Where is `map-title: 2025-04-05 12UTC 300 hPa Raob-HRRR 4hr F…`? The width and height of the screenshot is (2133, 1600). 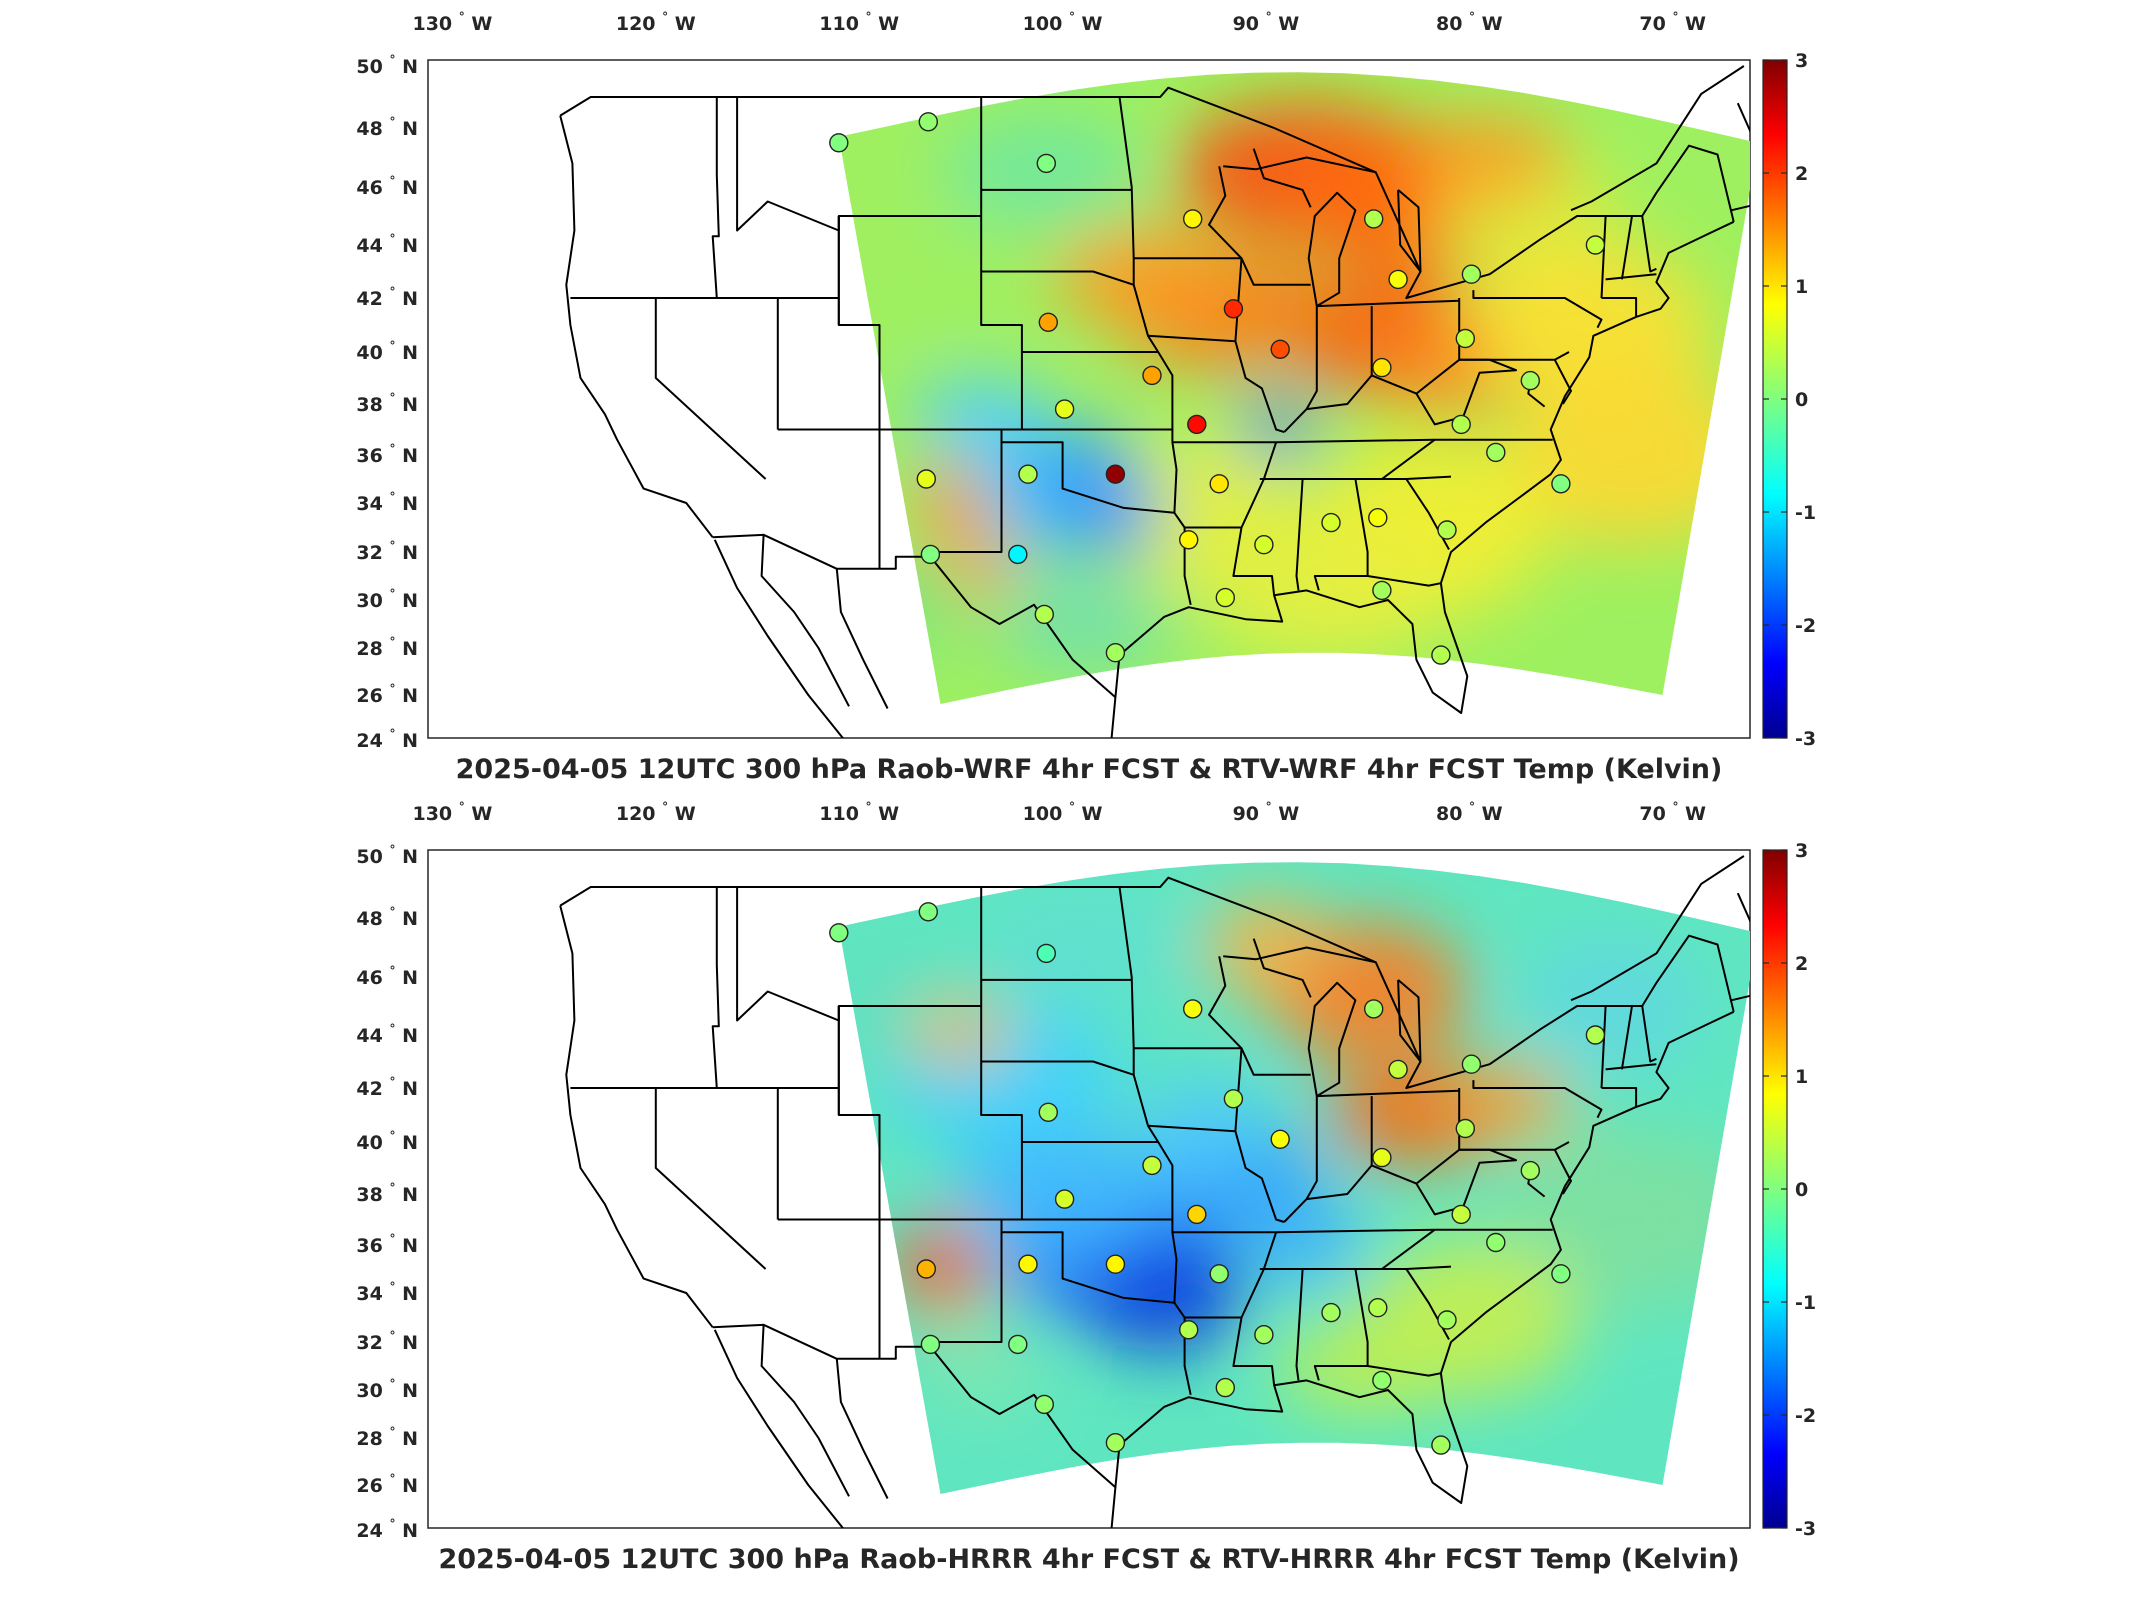 map-title: 2025-04-05 12UTC 300 hPa Raob-HRRR 4hr F… is located at coordinates (1088, 1559).